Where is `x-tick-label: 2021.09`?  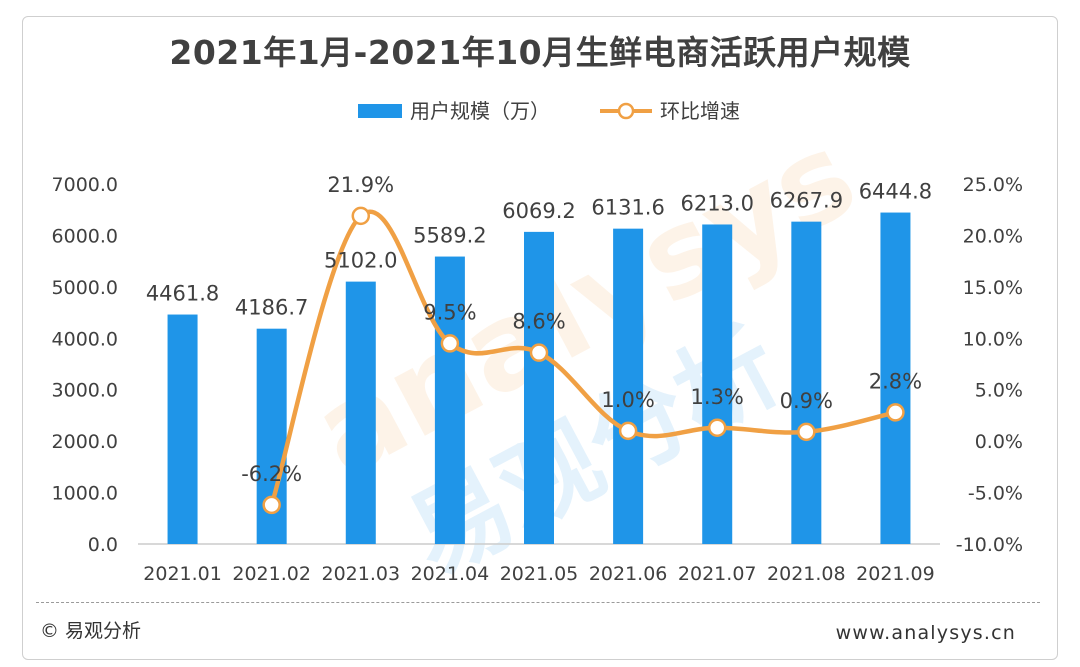
x-tick-label: 2021.09 is located at coordinates (895, 574).